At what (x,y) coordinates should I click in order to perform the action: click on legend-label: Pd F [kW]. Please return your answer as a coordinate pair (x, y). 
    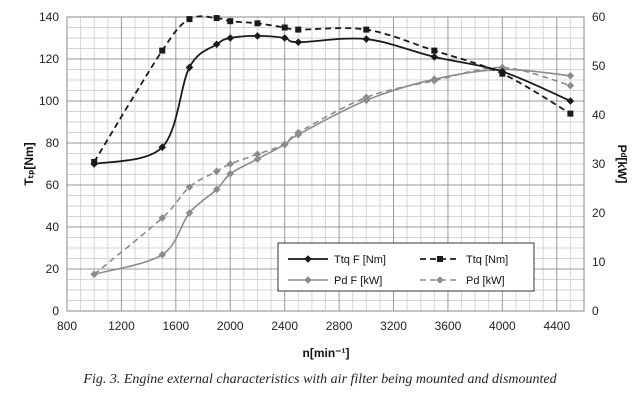
    Looking at the image, I should click on (358, 281).